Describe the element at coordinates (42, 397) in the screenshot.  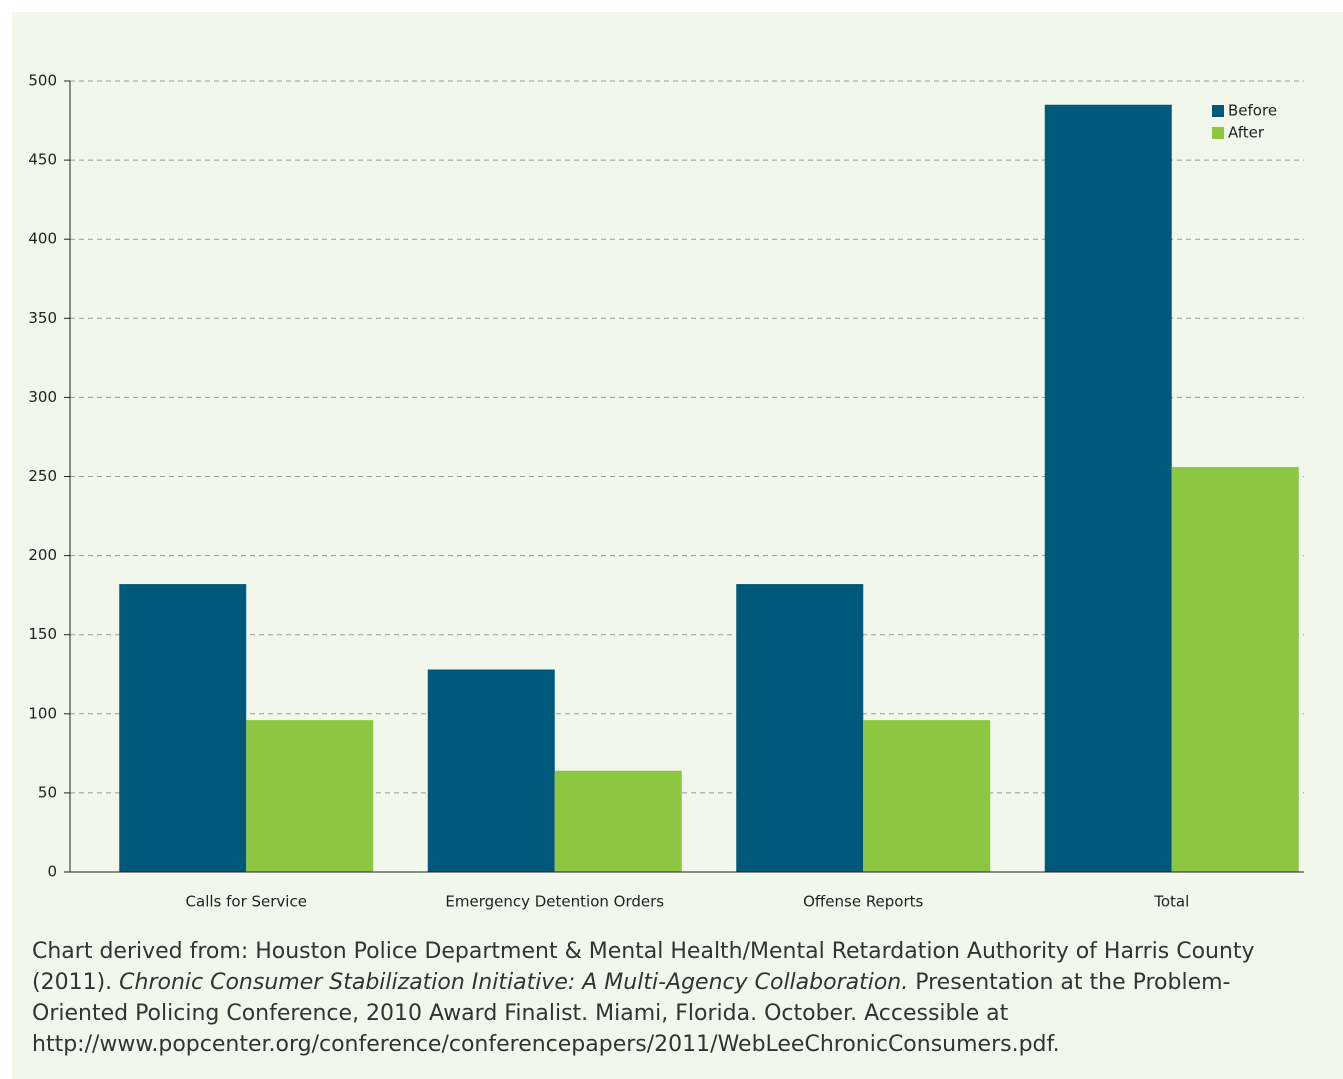
I see `y-tick-label: 300` at that location.